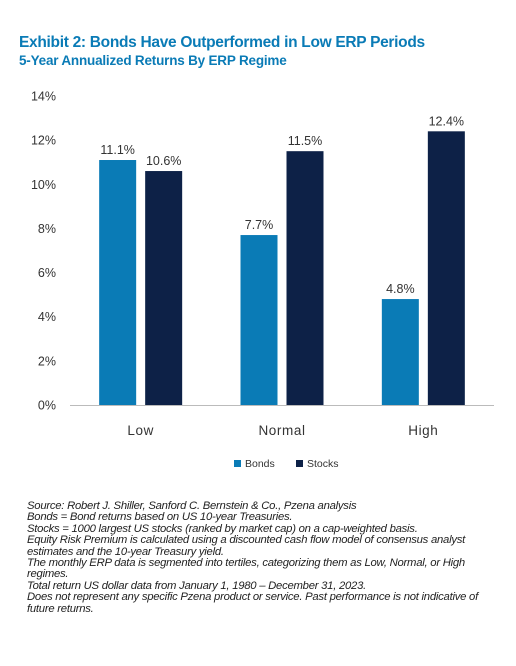 The image size is (516, 666). I want to click on bar-bonds-normal, so click(259, 320).